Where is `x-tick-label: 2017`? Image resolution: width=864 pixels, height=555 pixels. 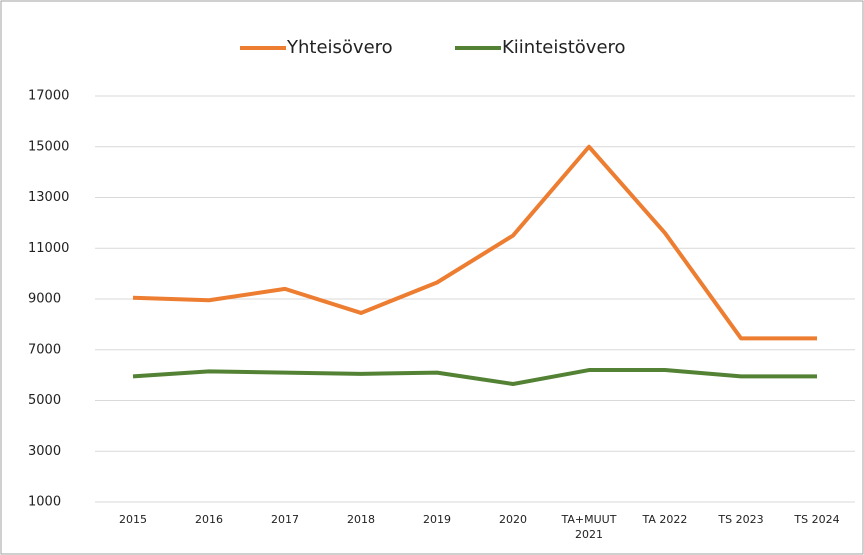 x-tick-label: 2017 is located at coordinates (285, 519).